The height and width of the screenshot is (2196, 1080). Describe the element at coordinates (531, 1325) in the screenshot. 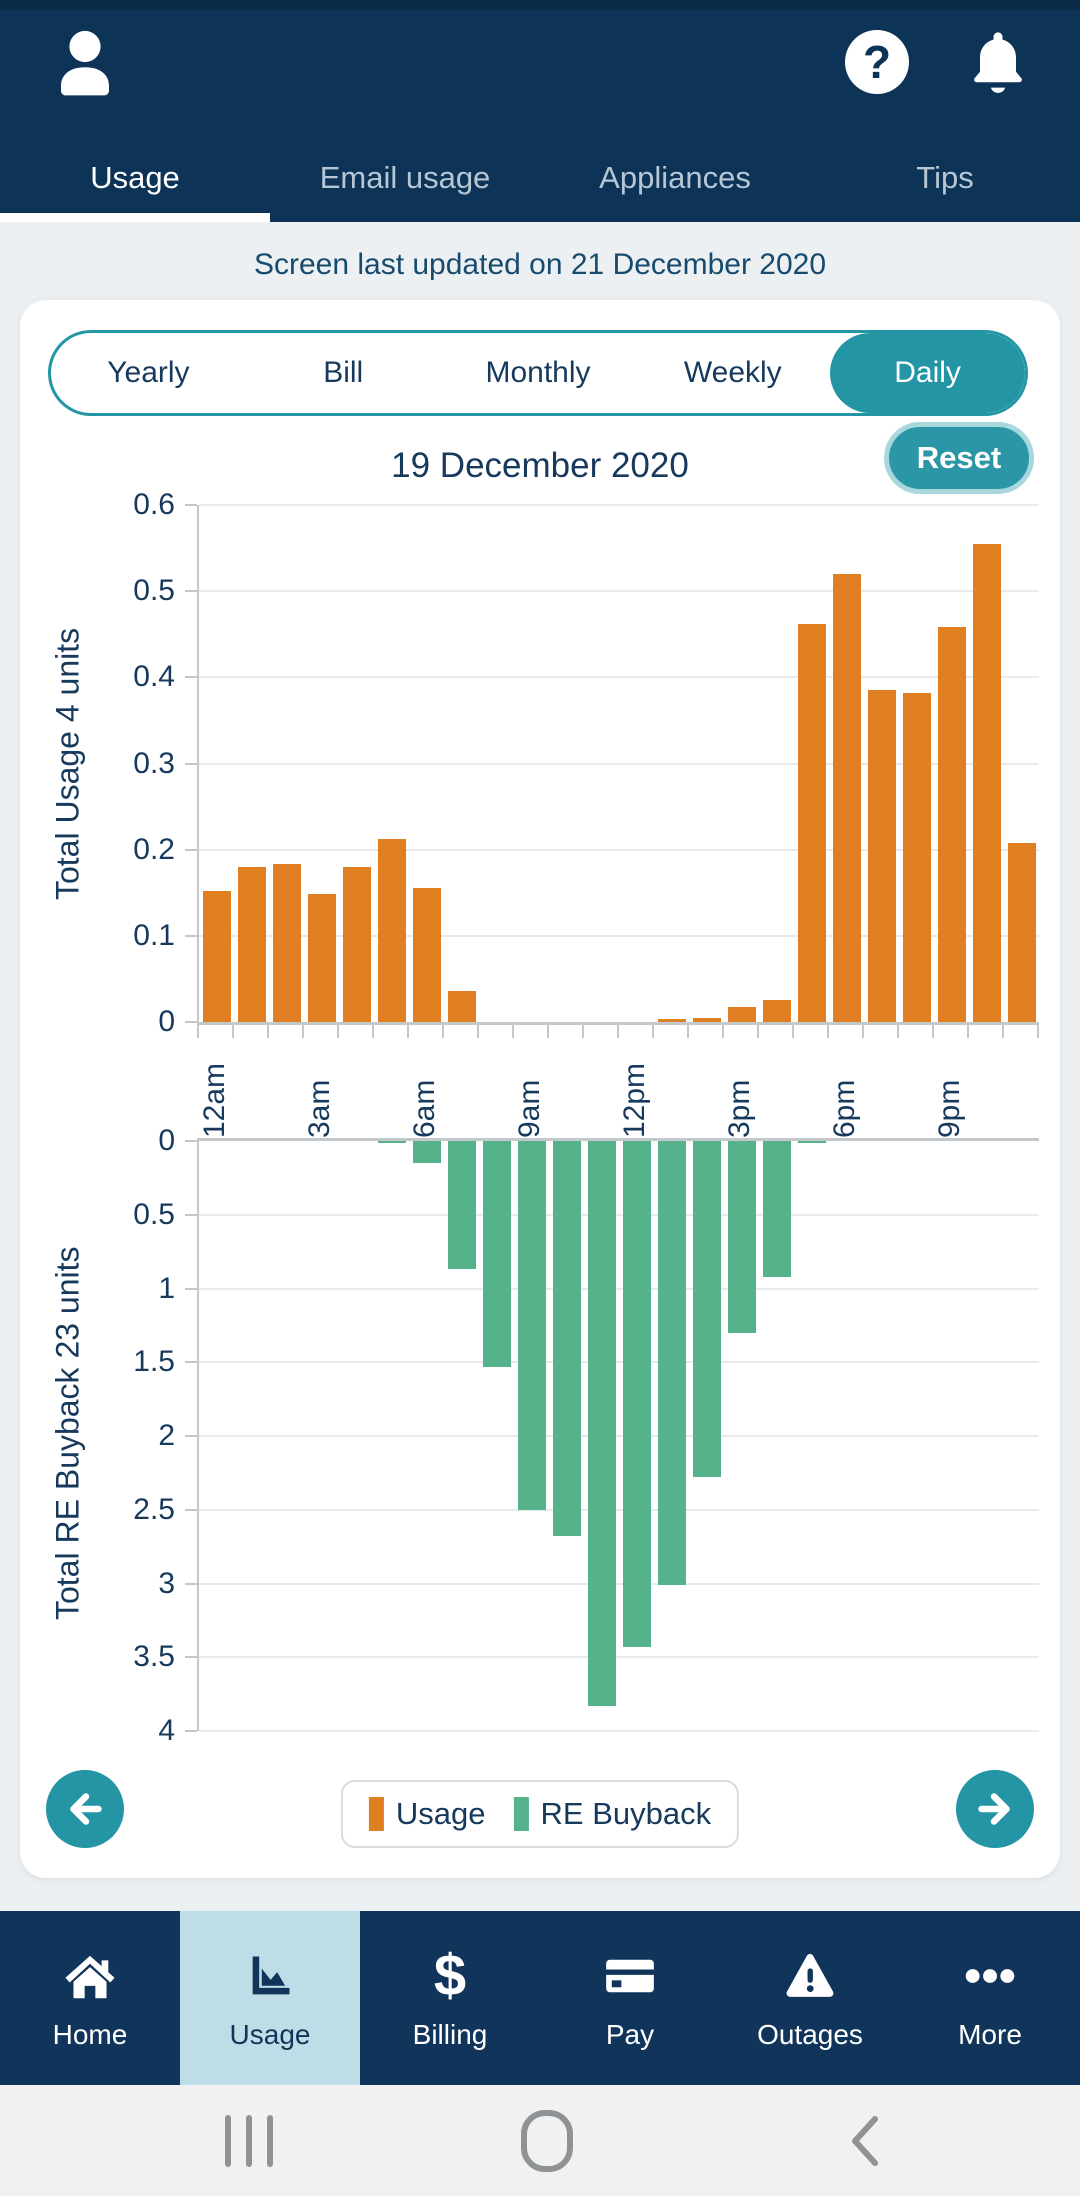

I see `re-buyback-bar-9am` at that location.